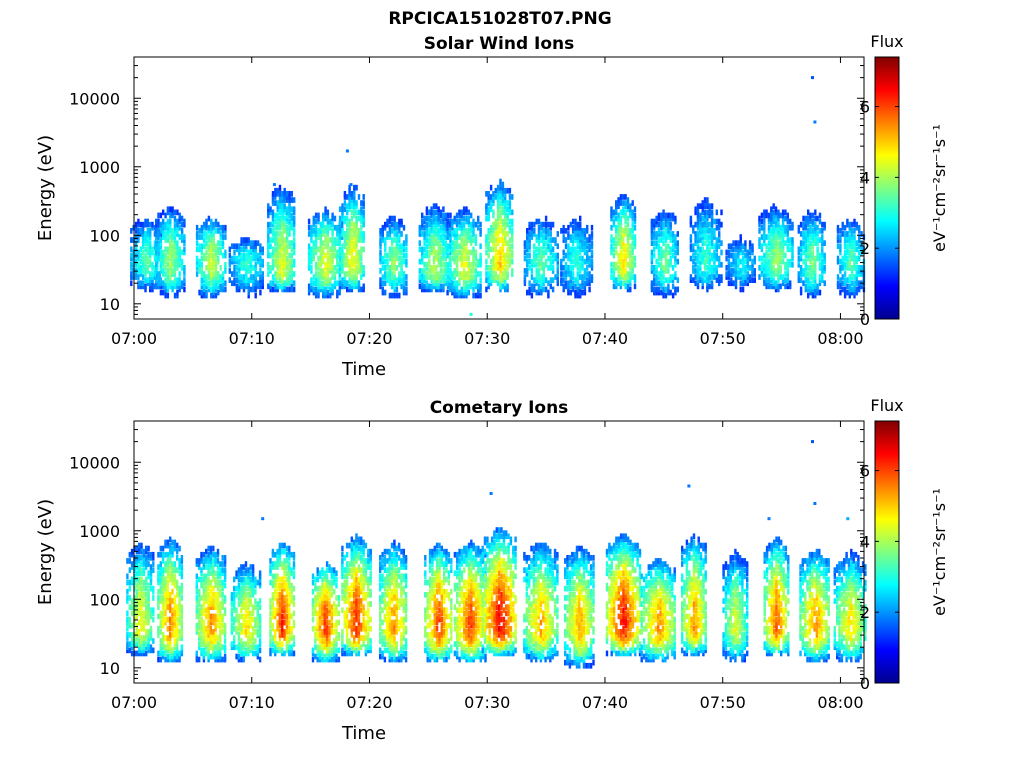  What do you see at coordinates (499, 19) in the screenshot?
I see `figure-title: RPCICA151028T07.PNG` at bounding box center [499, 19].